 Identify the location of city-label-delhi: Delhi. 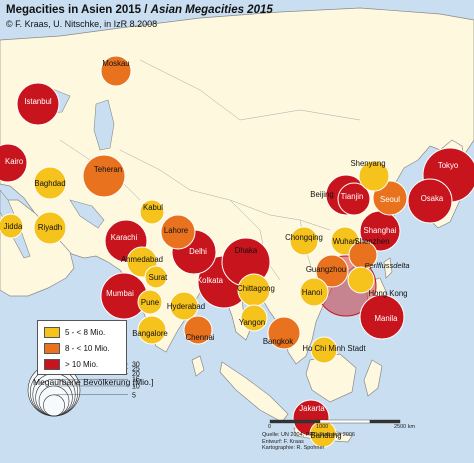
(198, 251).